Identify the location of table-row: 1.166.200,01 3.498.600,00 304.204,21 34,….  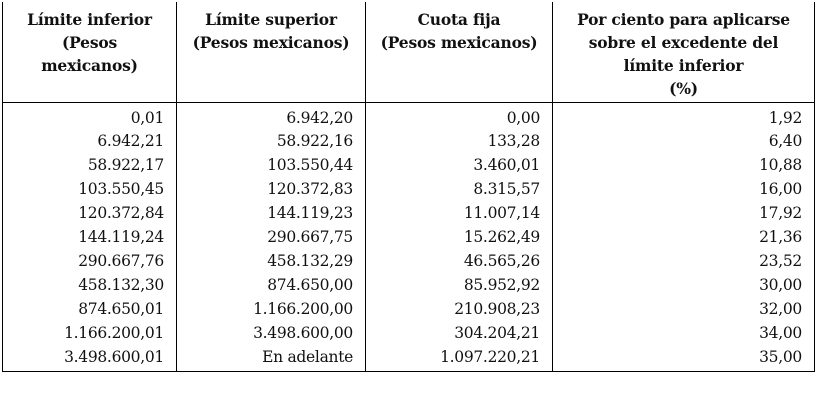
(408, 333).